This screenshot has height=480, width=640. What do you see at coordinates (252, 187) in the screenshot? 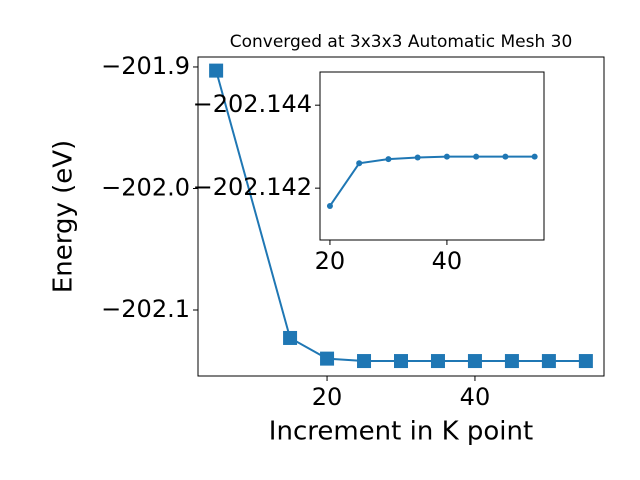
I see `y-tick-label: −202.142` at bounding box center [252, 187].